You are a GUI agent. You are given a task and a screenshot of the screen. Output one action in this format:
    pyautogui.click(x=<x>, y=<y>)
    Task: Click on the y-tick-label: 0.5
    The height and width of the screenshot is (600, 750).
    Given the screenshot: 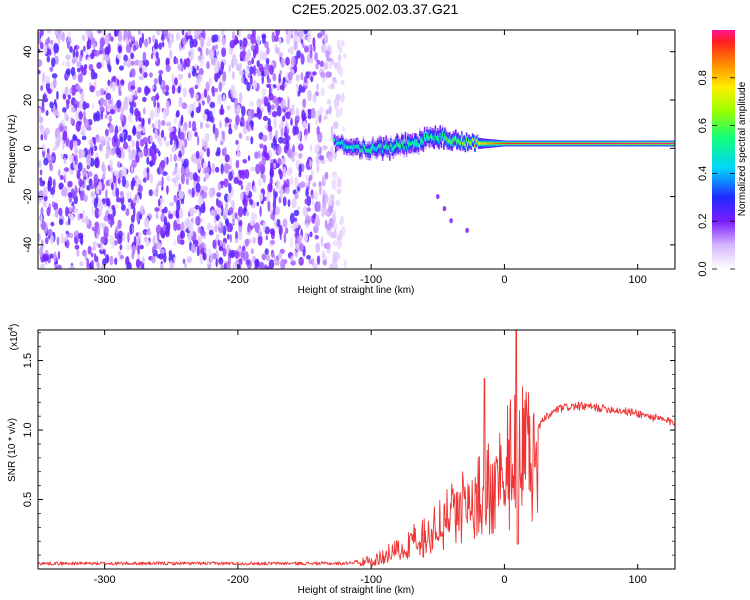 What is the action you would take?
    pyautogui.click(x=28, y=499)
    